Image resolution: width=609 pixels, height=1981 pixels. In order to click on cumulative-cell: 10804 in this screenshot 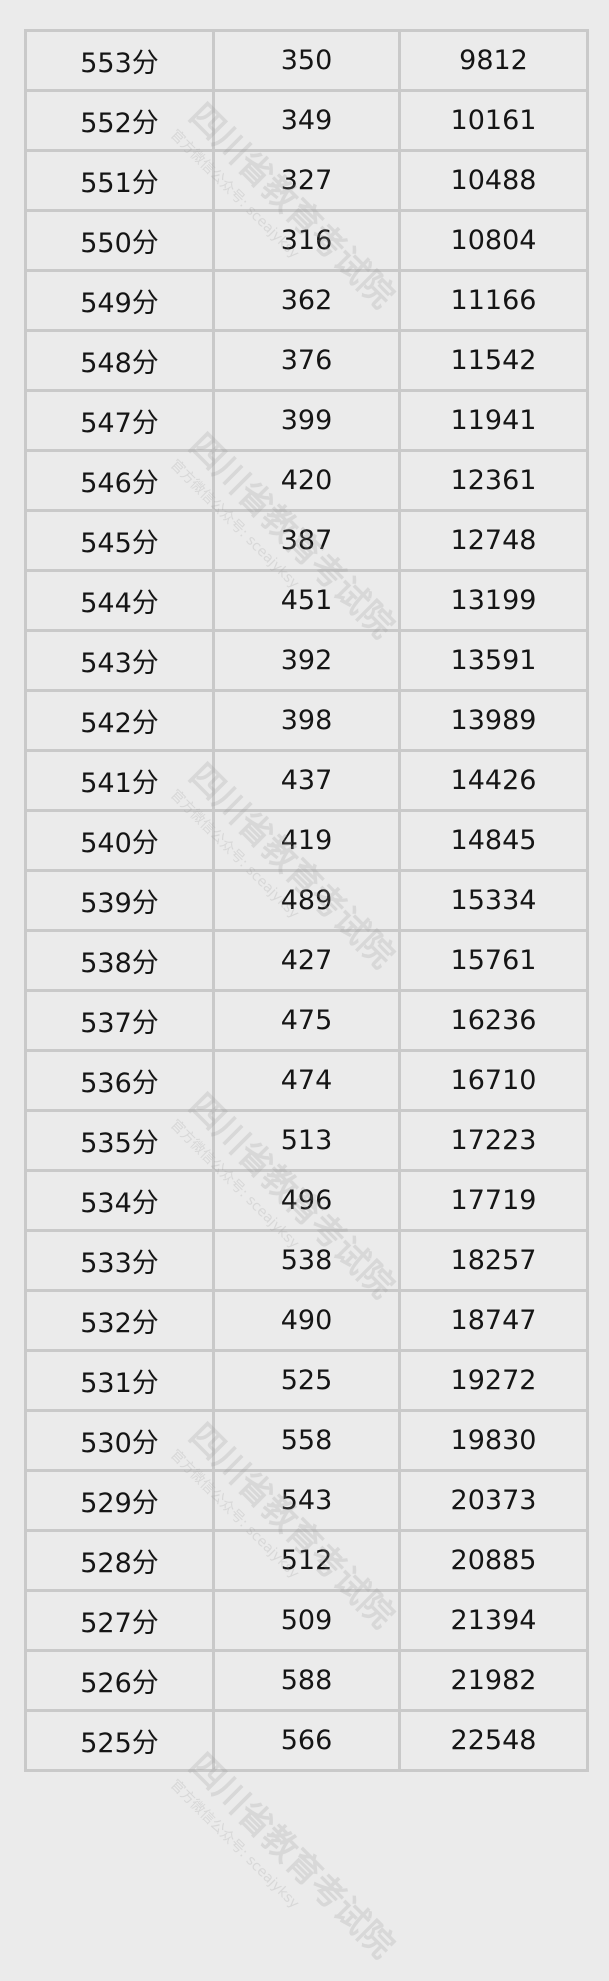, I will do `click(493, 240)`.